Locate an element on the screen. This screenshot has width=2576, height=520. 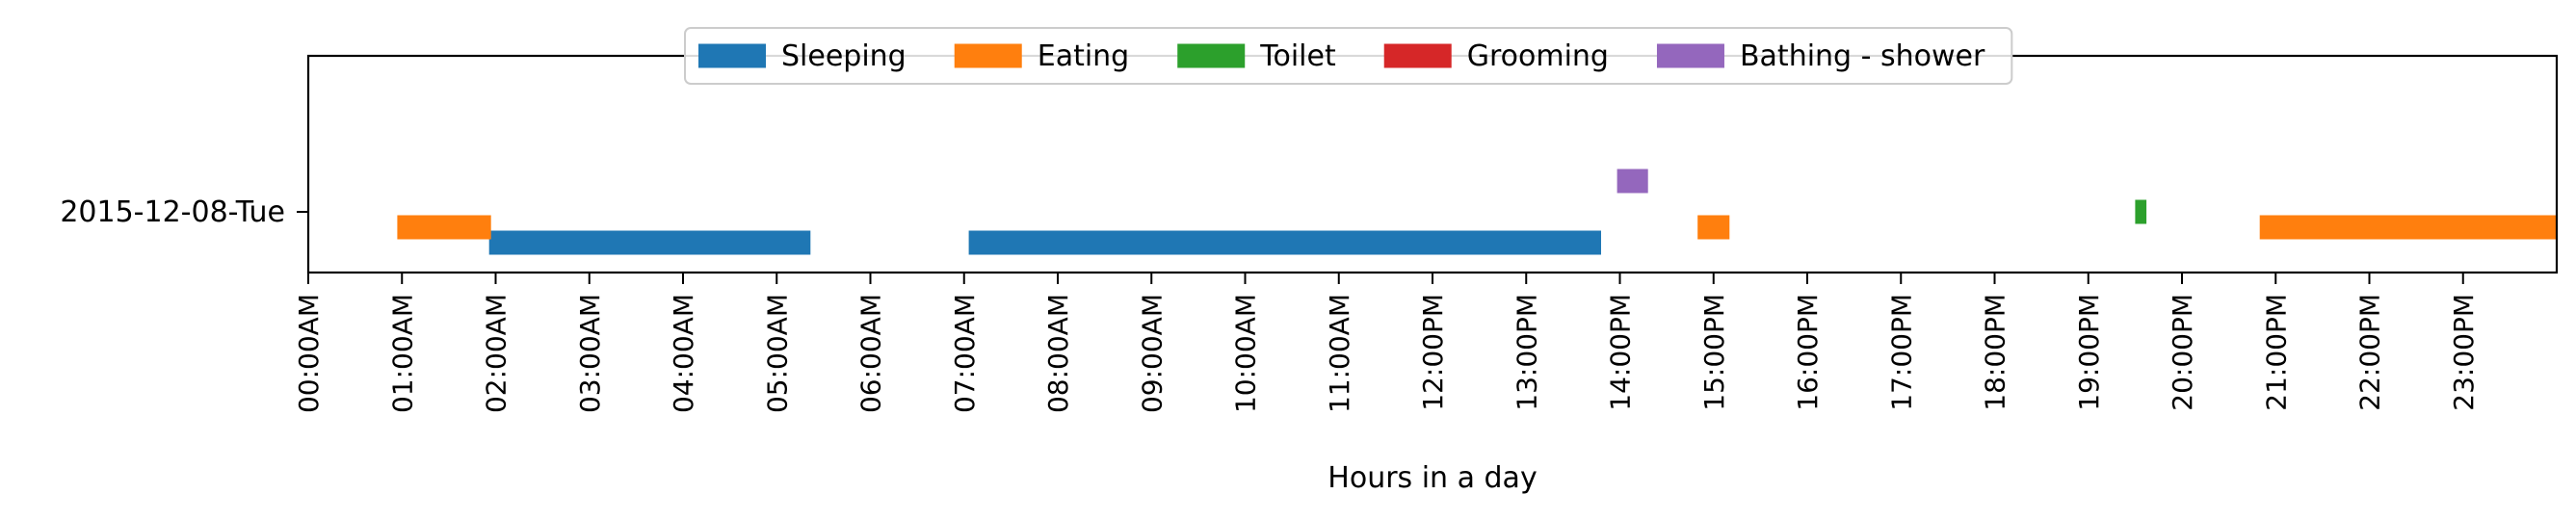
y-axis: 2015-12-08-Tue is located at coordinates (184, 212).